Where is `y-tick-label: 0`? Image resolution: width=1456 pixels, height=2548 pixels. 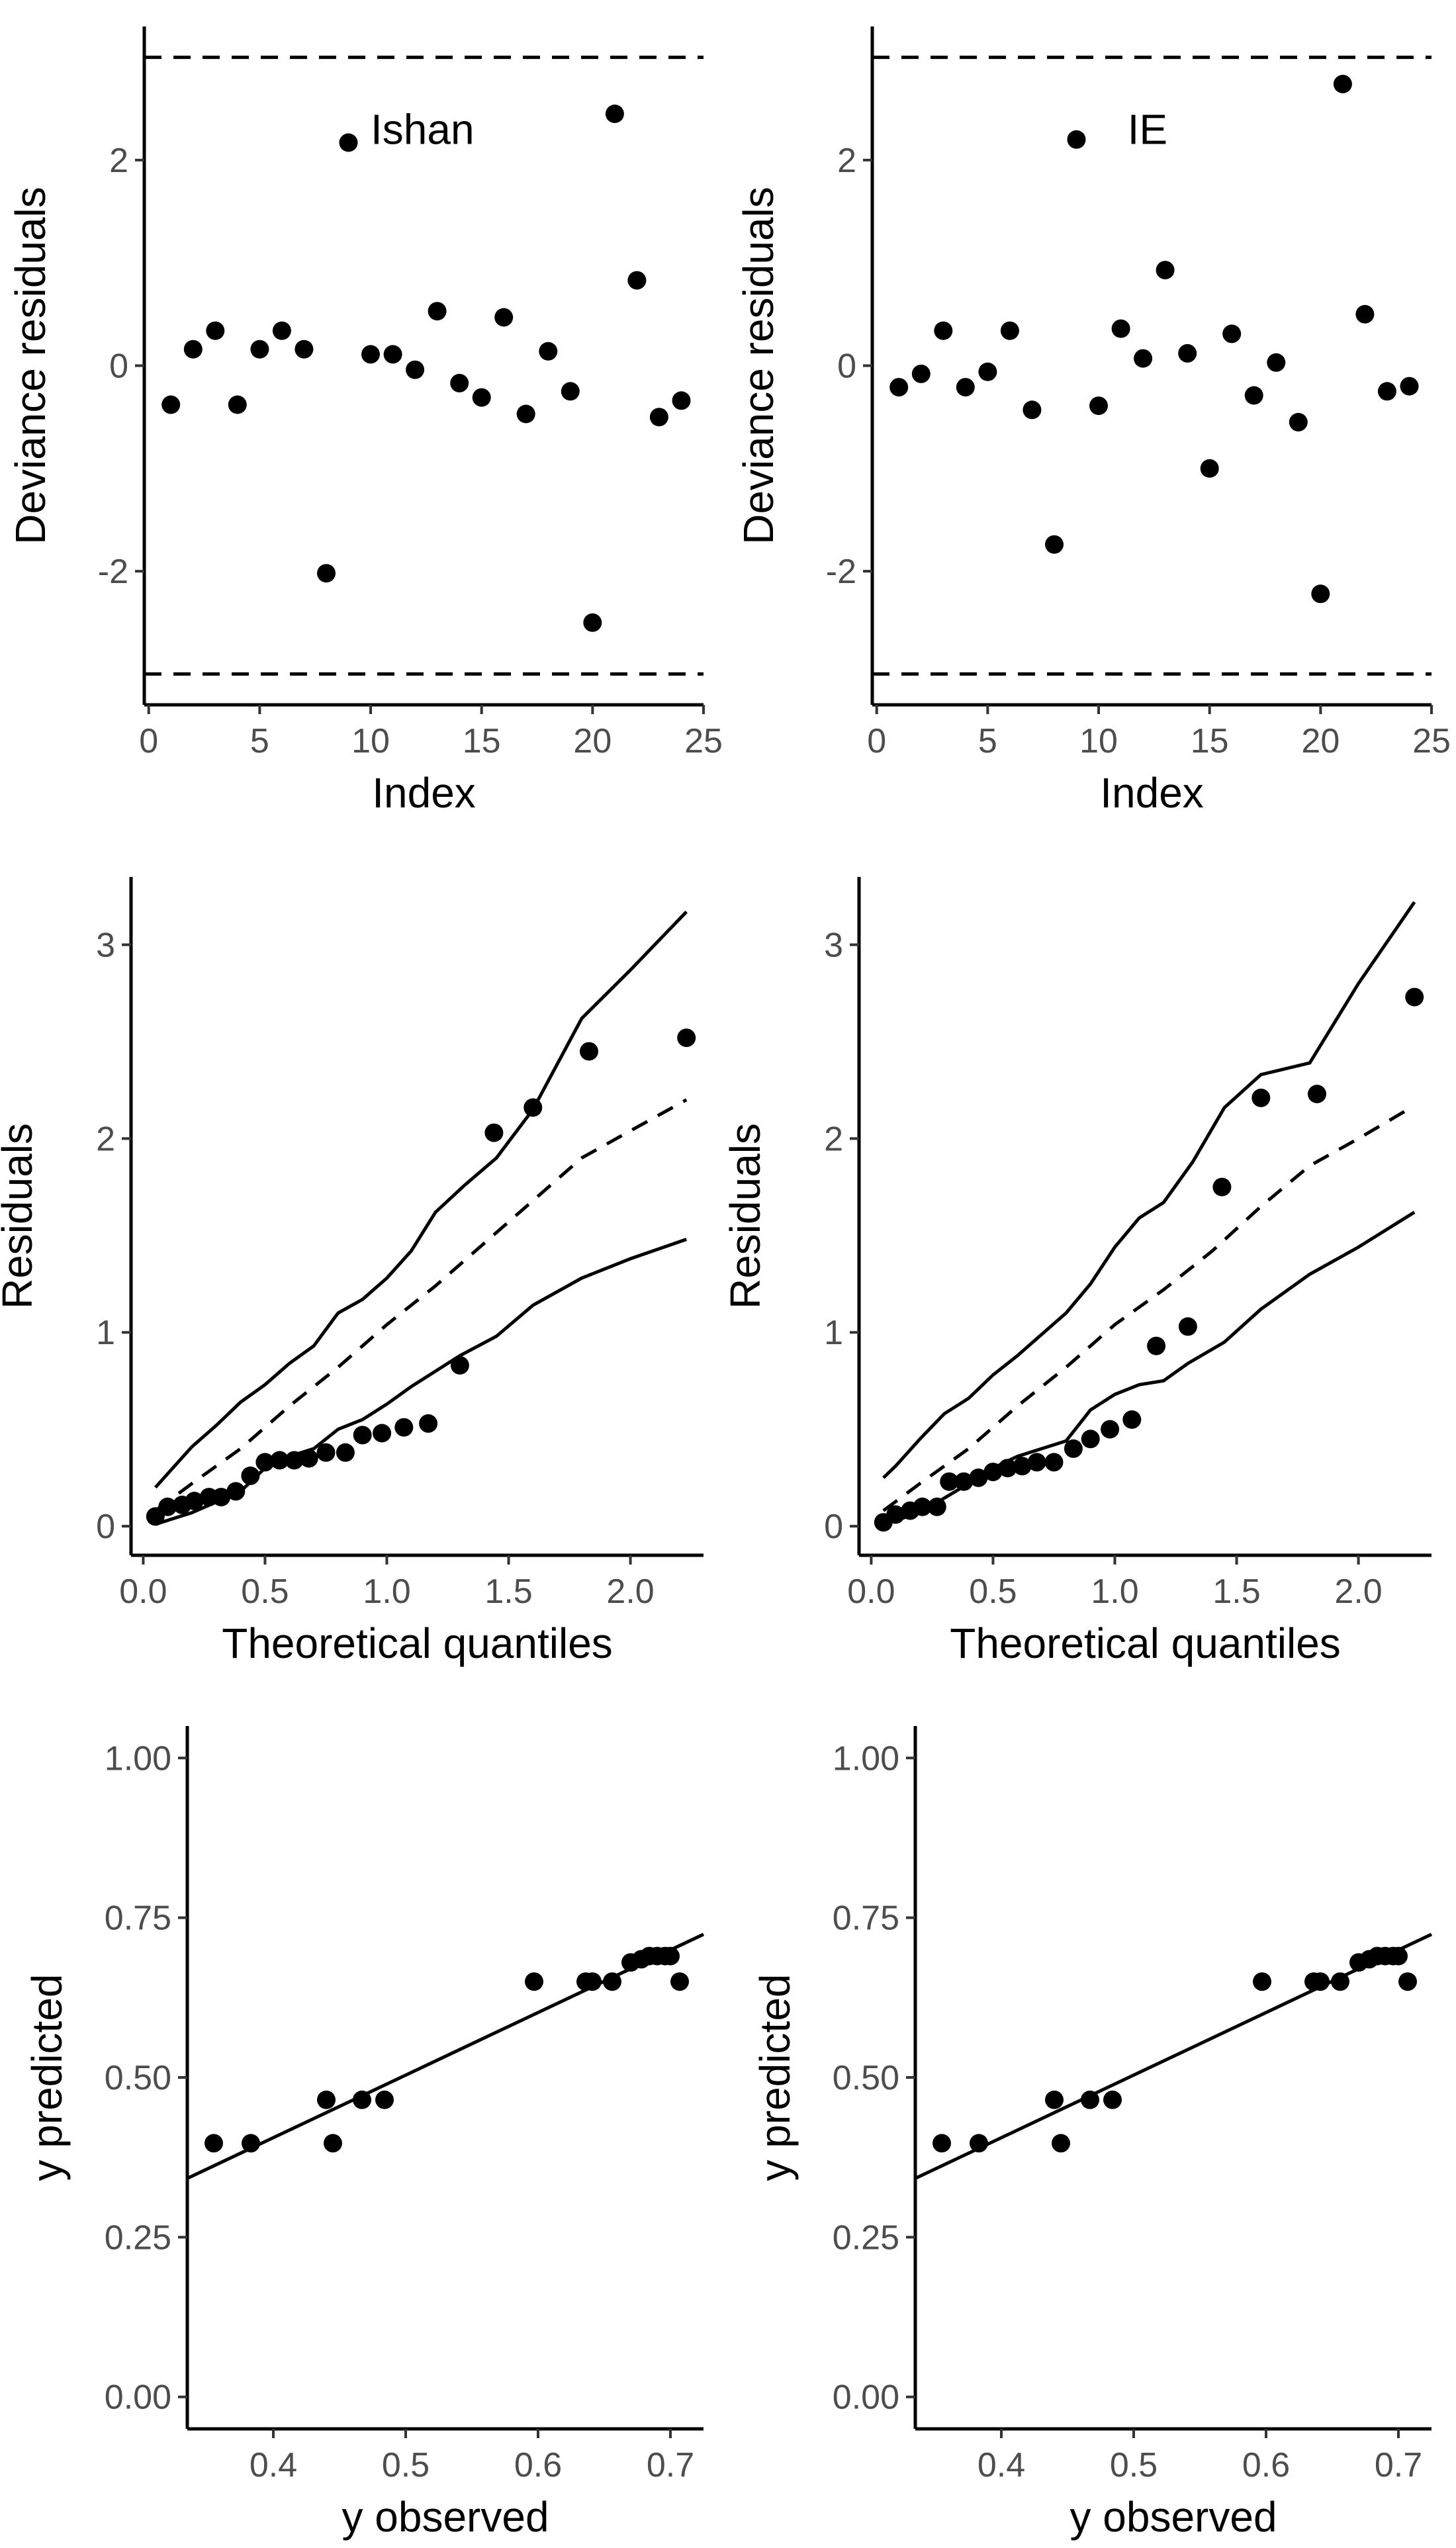
y-tick-label: 0 is located at coordinates (846, 366).